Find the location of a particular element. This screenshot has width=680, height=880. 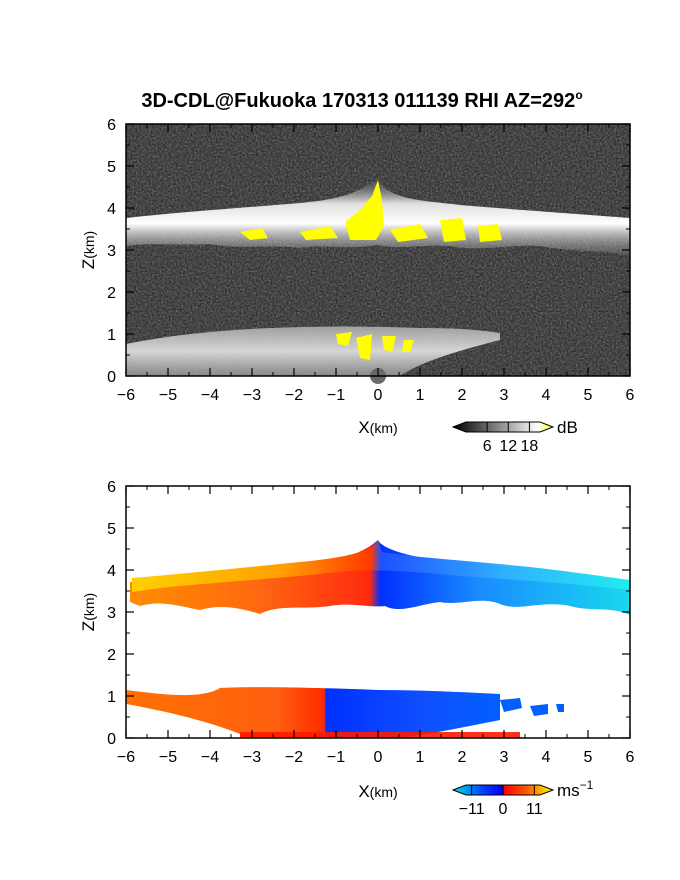

lower-velocity-layer is located at coordinates (313, 712).